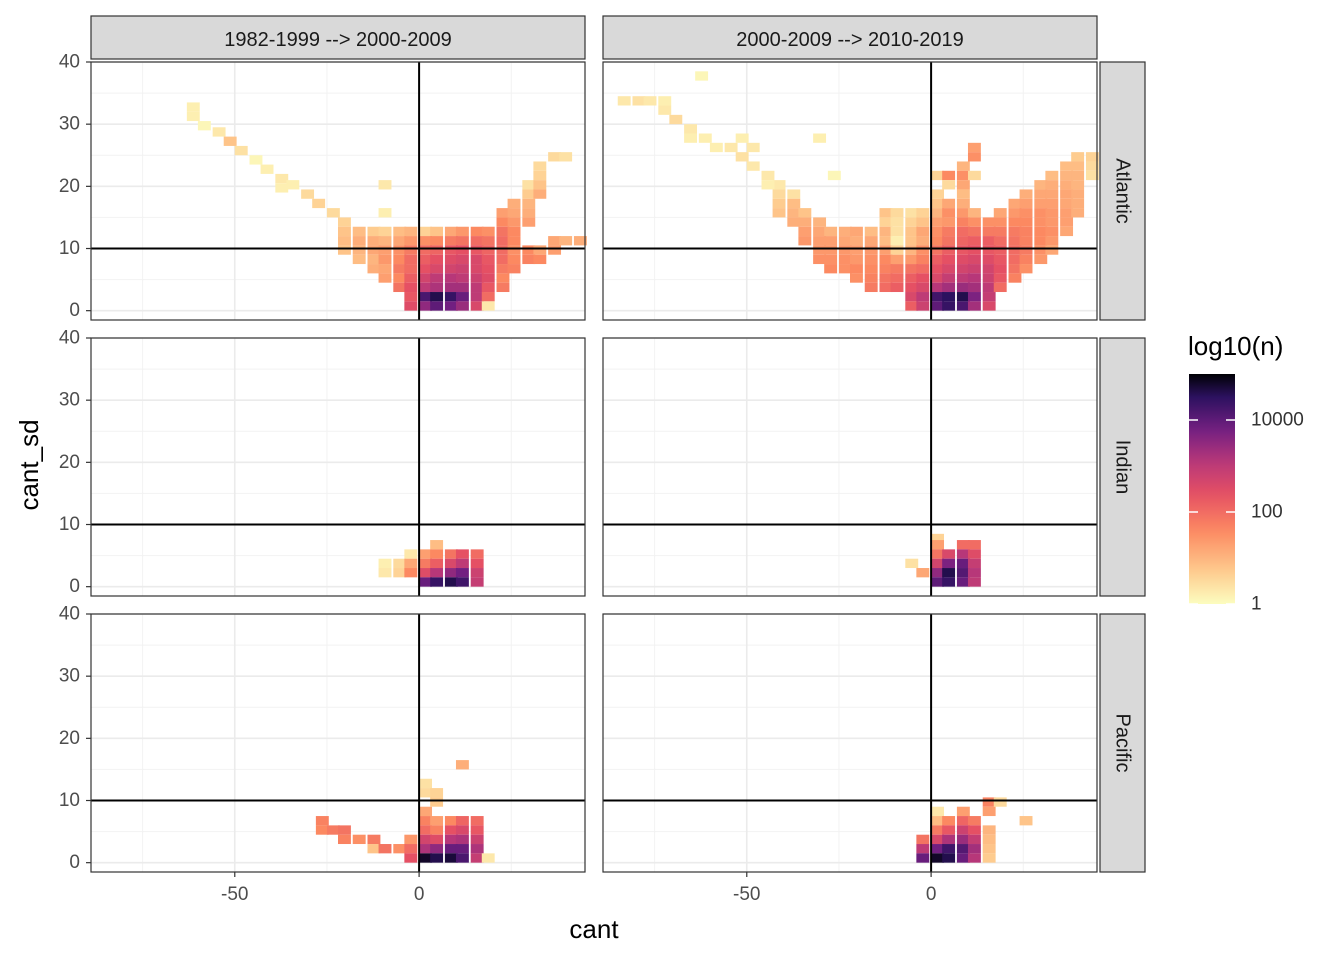 This screenshot has width=1344, height=960. What do you see at coordinates (322, 462) in the screenshot?
I see `facet-panel: 0 10 20 30 40` at bounding box center [322, 462].